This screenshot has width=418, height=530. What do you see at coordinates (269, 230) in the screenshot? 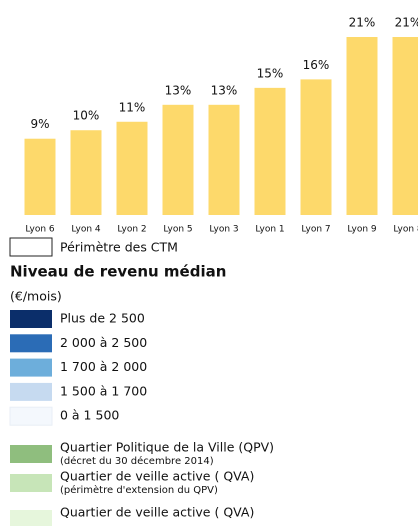
I see `x-tick-label: Lyon 1` at bounding box center [269, 230].